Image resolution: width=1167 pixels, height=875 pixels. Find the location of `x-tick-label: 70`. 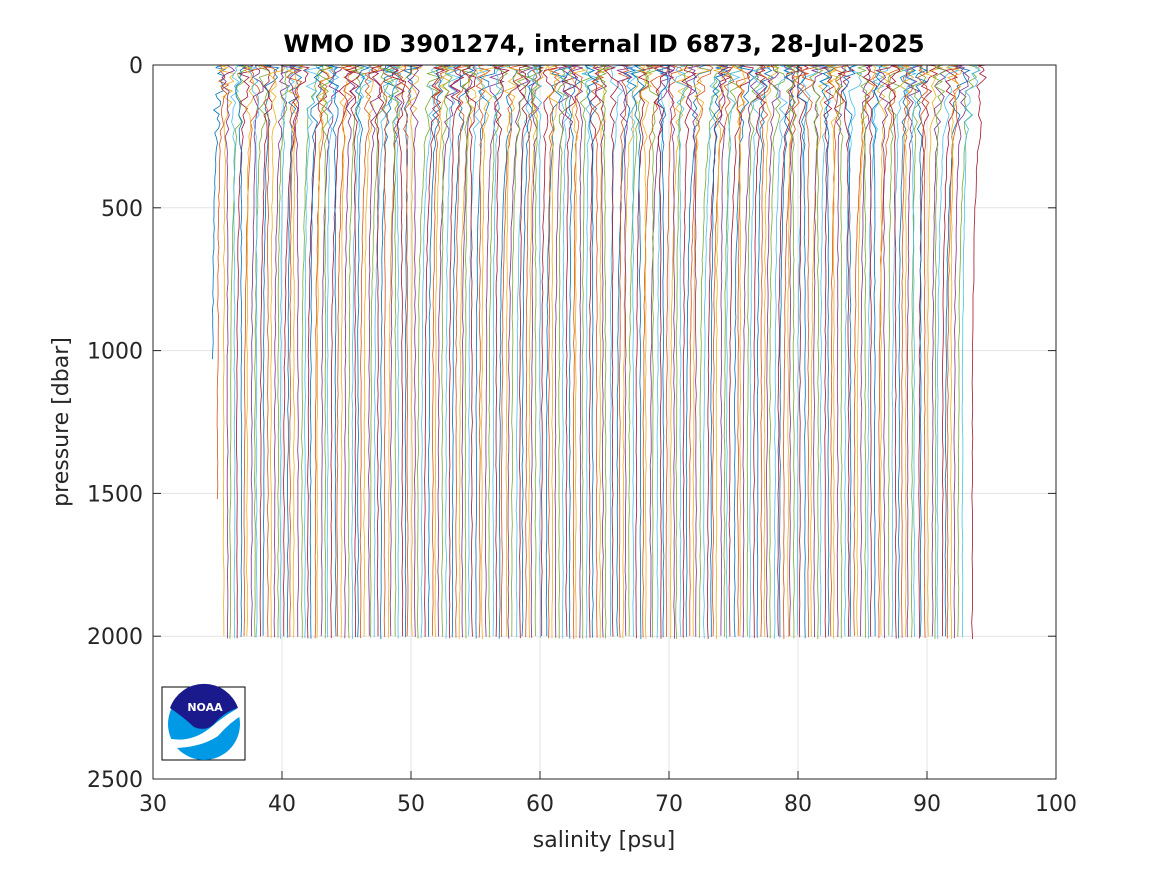

x-tick-label: 70 is located at coordinates (669, 804).